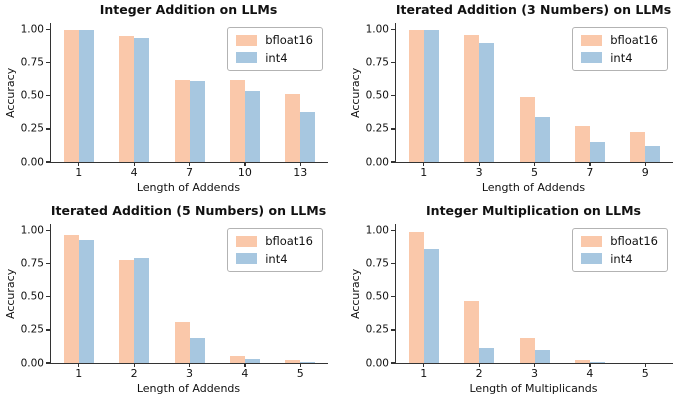 Image resolution: width=690 pixels, height=403 pixels. I want to click on y-tick-label: 0.75, so click(377, 263).